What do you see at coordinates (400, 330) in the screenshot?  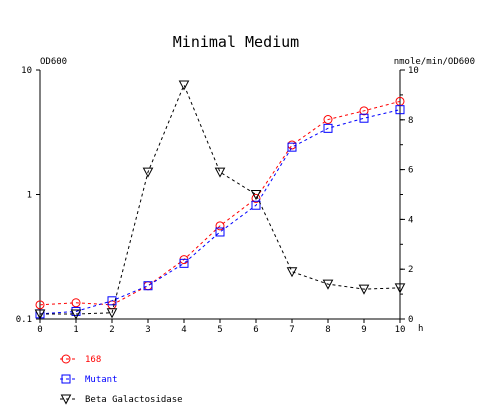 I see `x-tick-label: 10` at bounding box center [400, 330].